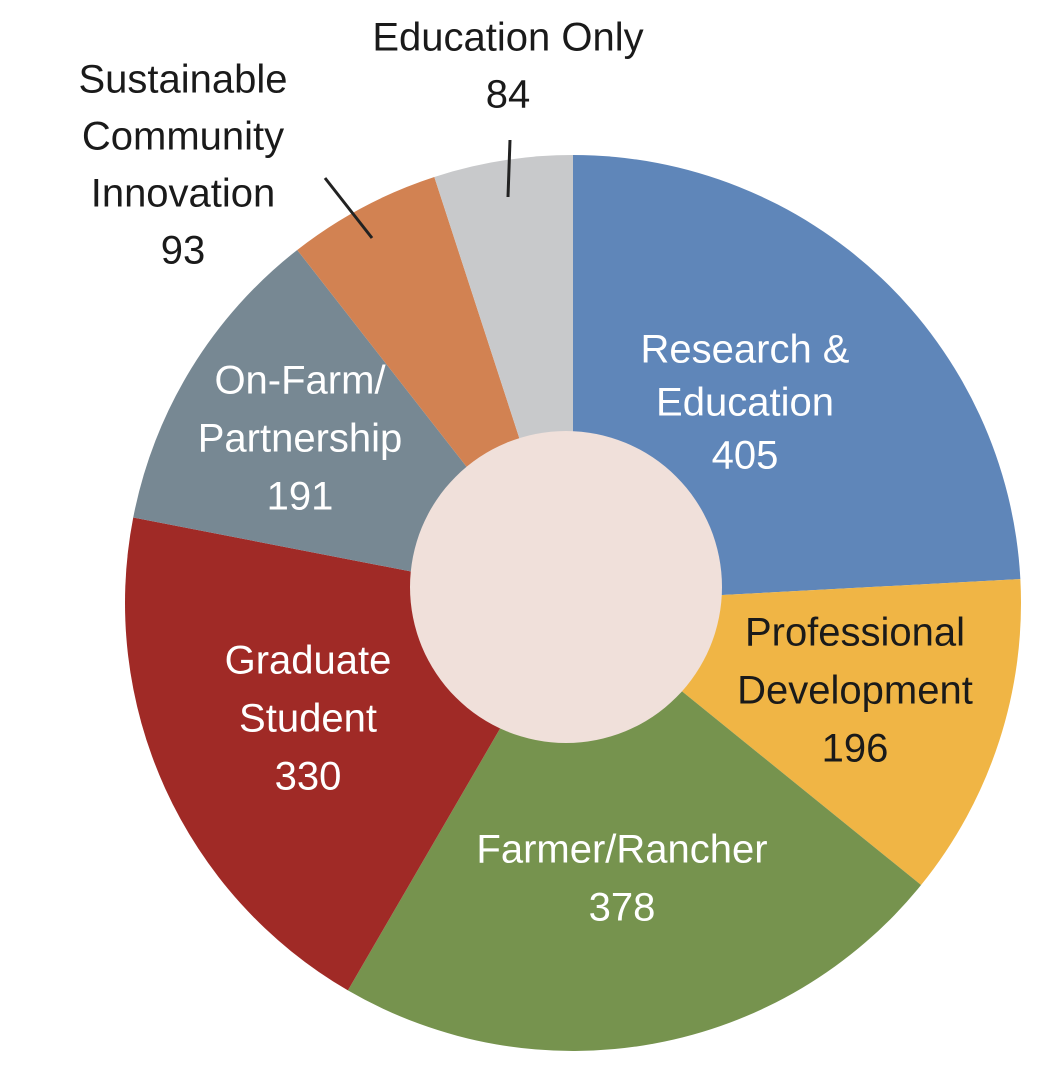 The height and width of the screenshot is (1066, 1048). I want to click on value-label: 405, so click(745, 456).